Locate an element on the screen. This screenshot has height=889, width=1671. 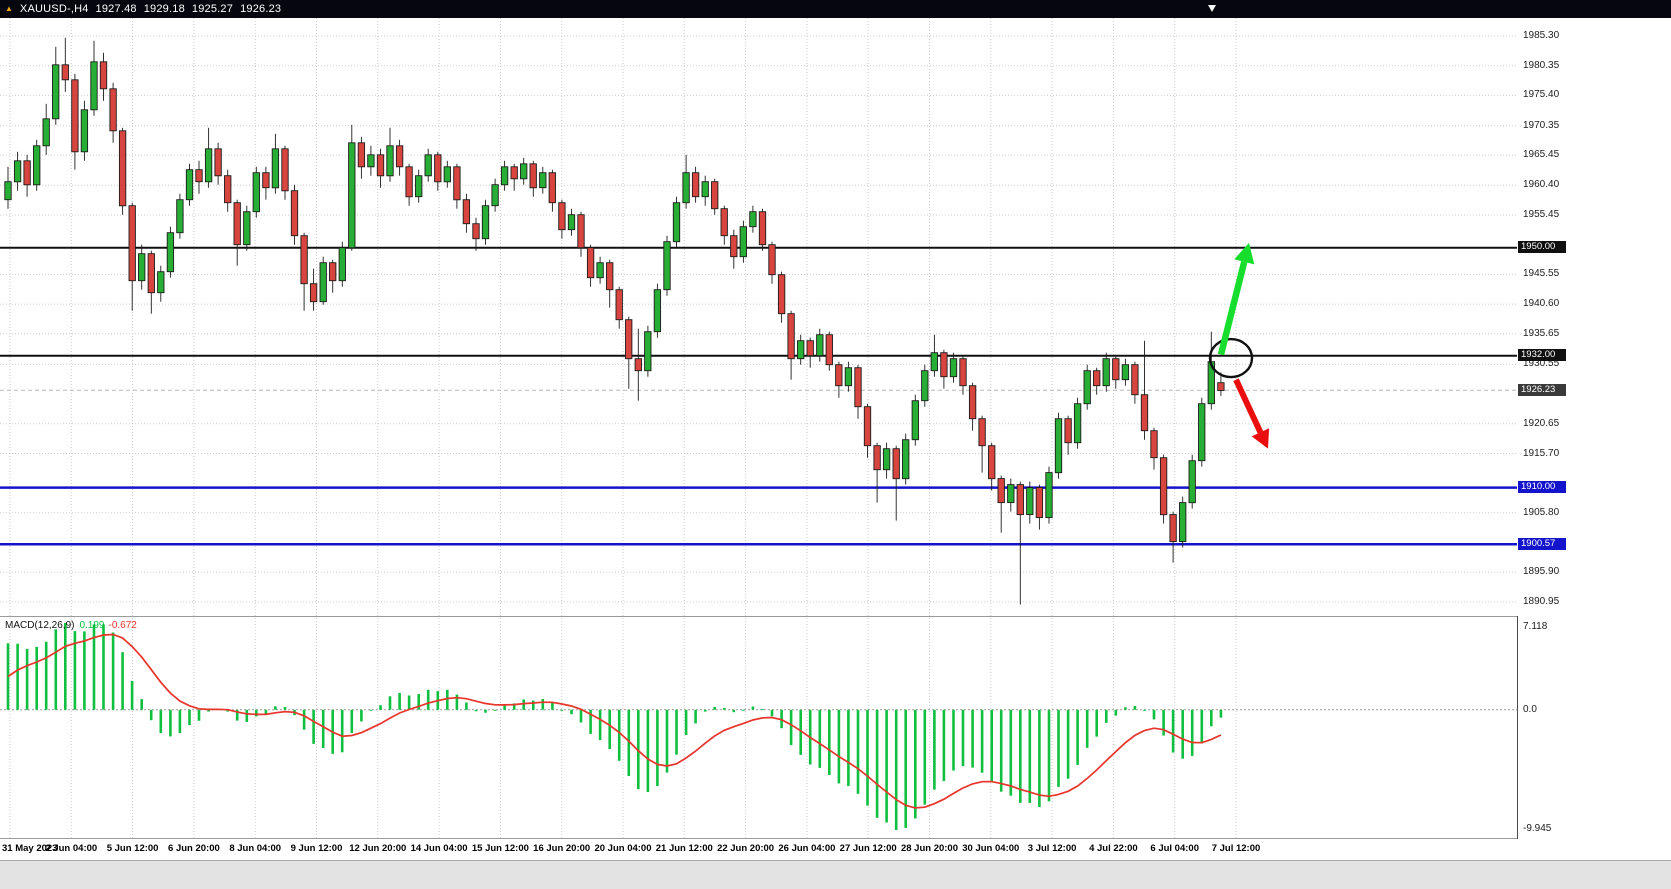
bearish-arrow-annotation is located at coordinates (1251, 413).